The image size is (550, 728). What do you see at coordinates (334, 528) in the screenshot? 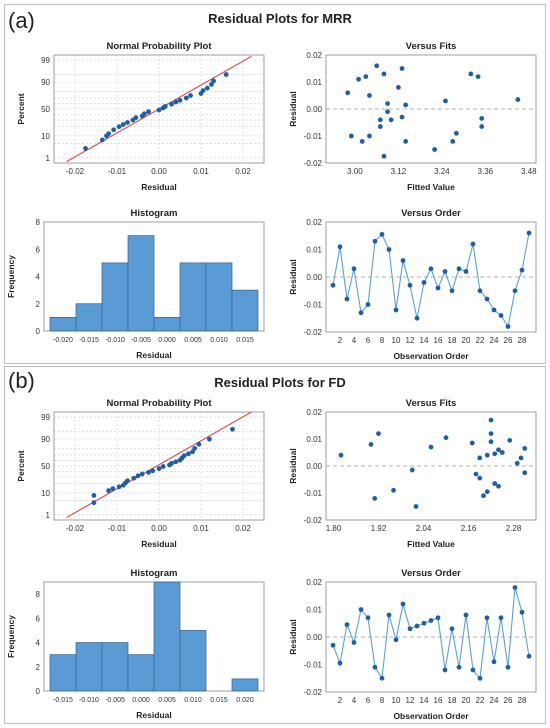
I see `fd-versus-fits-xtick-label: 1.80` at bounding box center [334, 528].